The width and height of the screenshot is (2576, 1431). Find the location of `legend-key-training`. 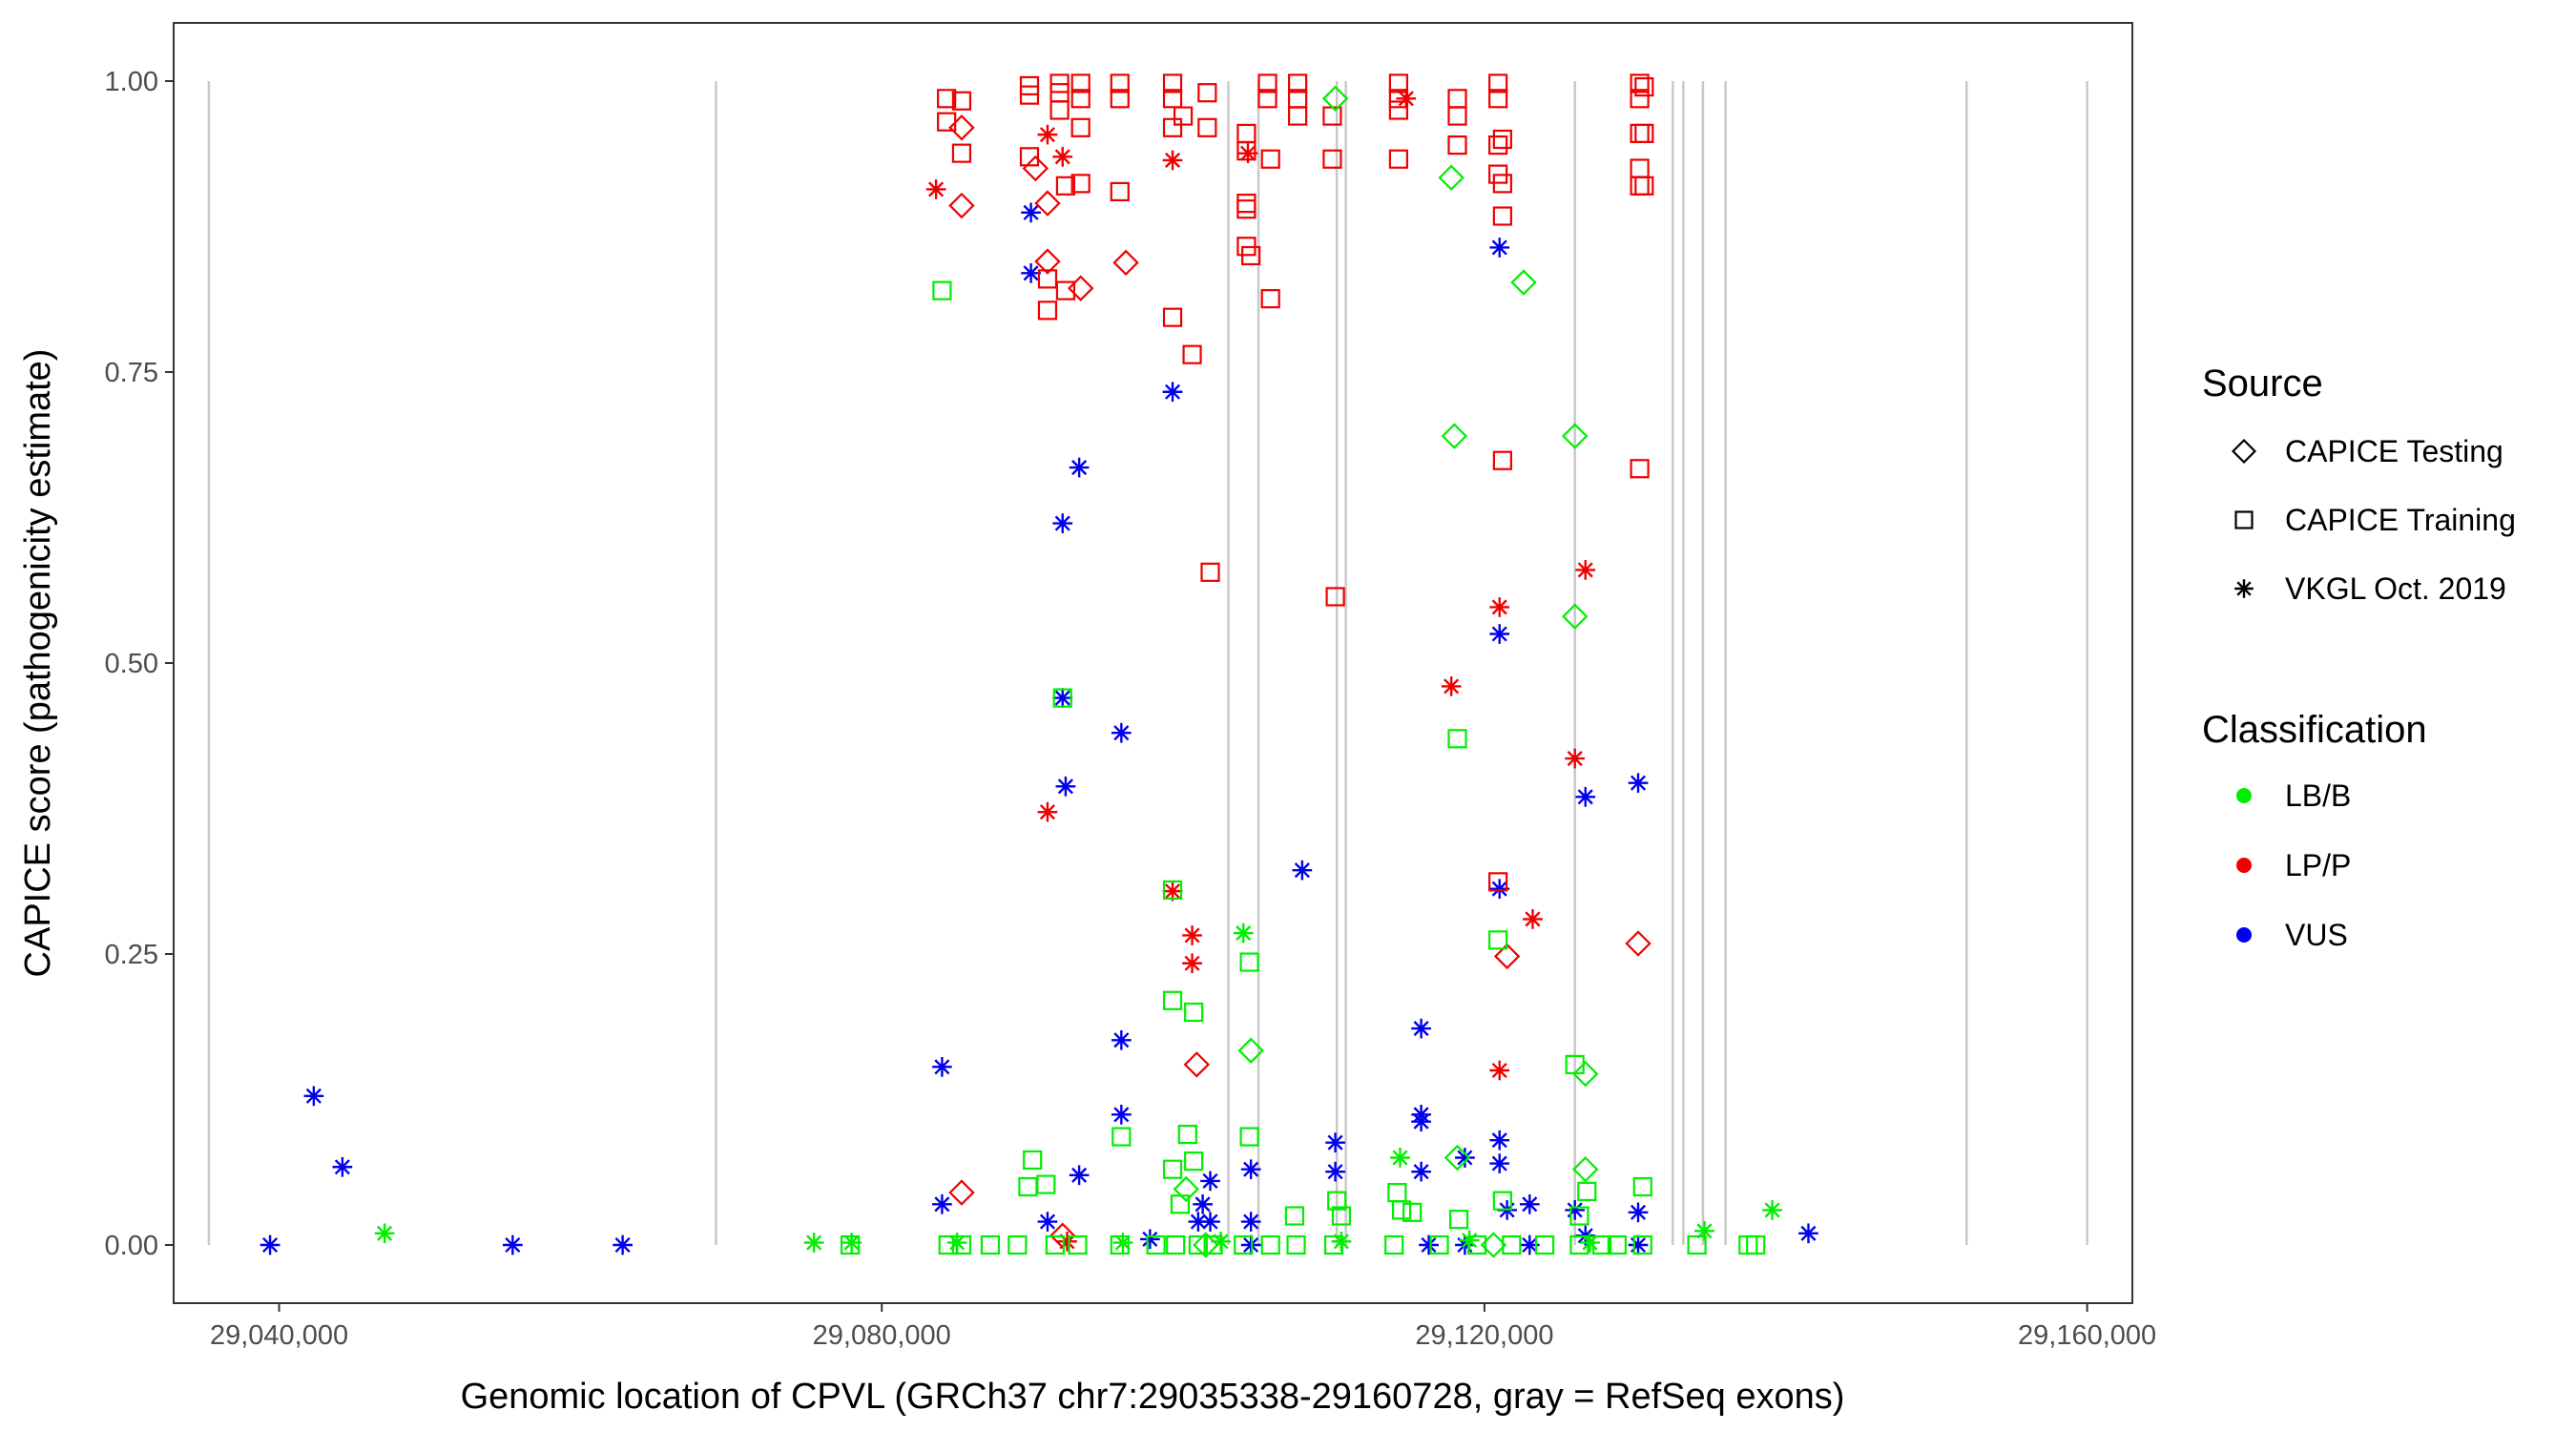

legend-key-training is located at coordinates (2244, 519).